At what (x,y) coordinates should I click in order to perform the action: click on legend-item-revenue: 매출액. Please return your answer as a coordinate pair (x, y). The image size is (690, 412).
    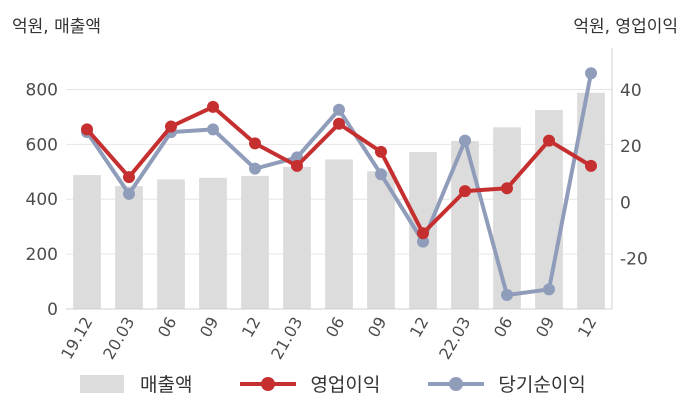
    Looking at the image, I should click on (136, 383).